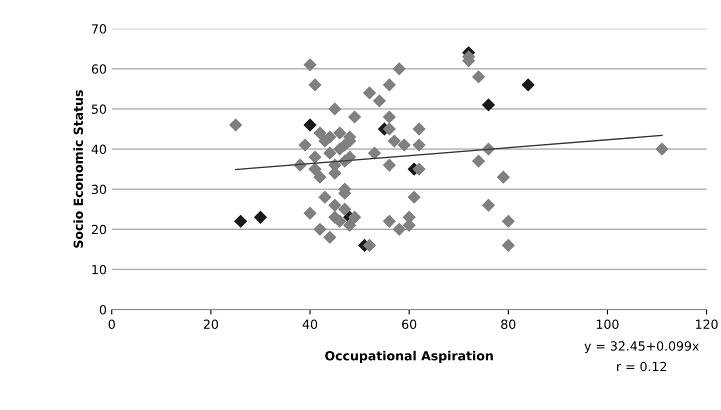 This screenshot has width=721, height=410. I want to click on y-tick-label: 20, so click(99, 229).